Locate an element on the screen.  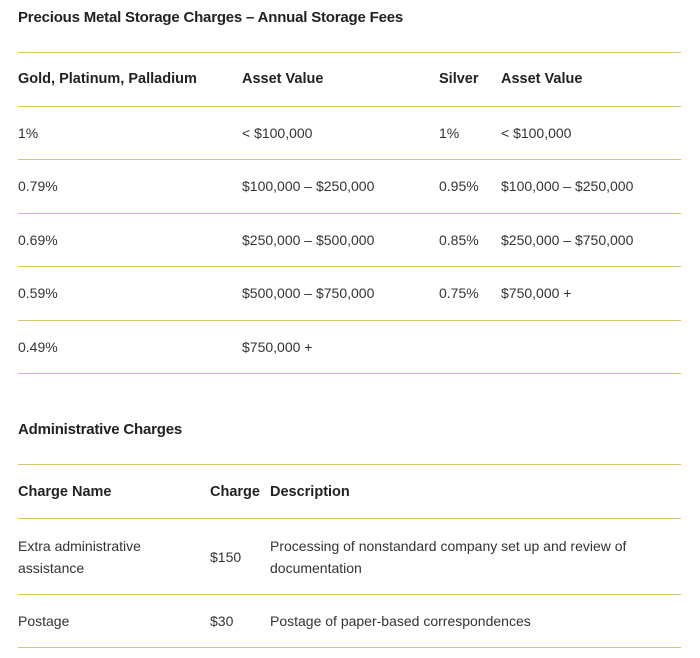
charge-amount-cell: $150 is located at coordinates (226, 556).